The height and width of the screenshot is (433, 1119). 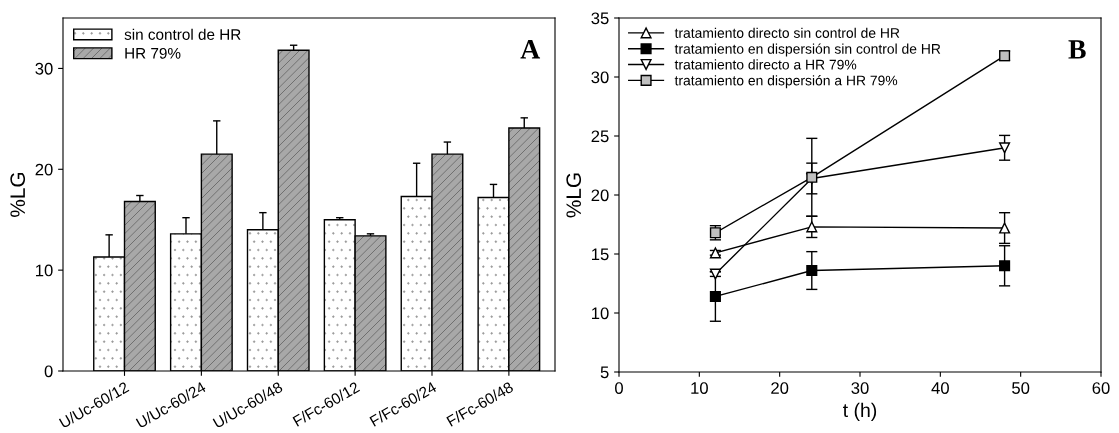 What do you see at coordinates (604, 372) in the screenshot?
I see `y-tick-label: 5` at bounding box center [604, 372].